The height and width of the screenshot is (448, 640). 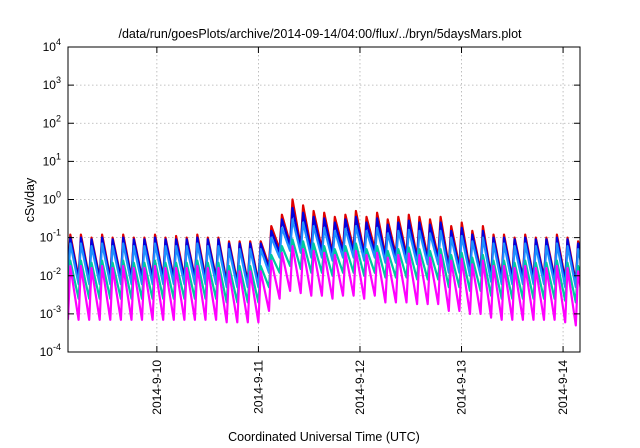 What do you see at coordinates (58, 156) in the screenshot?
I see `y-tick-label-exponent: 1` at bounding box center [58, 156].